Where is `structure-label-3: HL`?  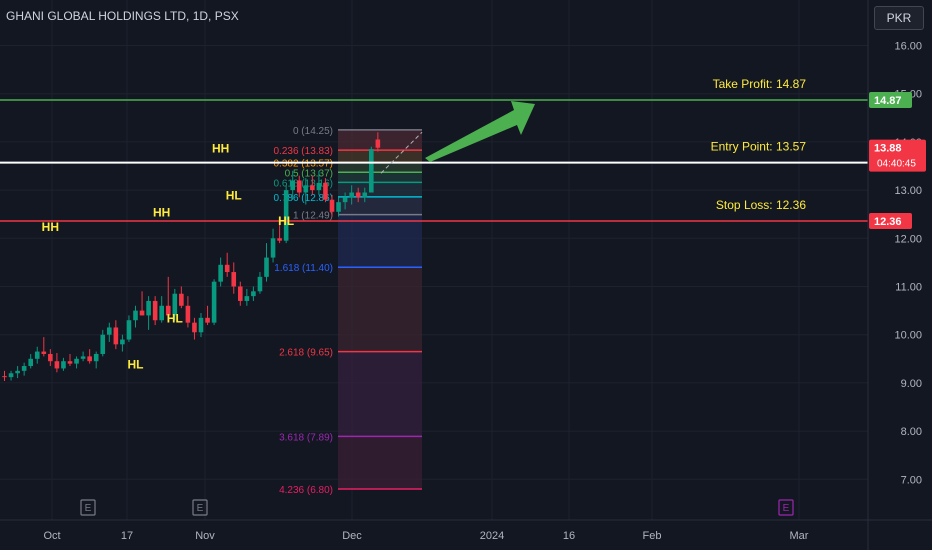 structure-label-3: HL is located at coordinates (175, 319).